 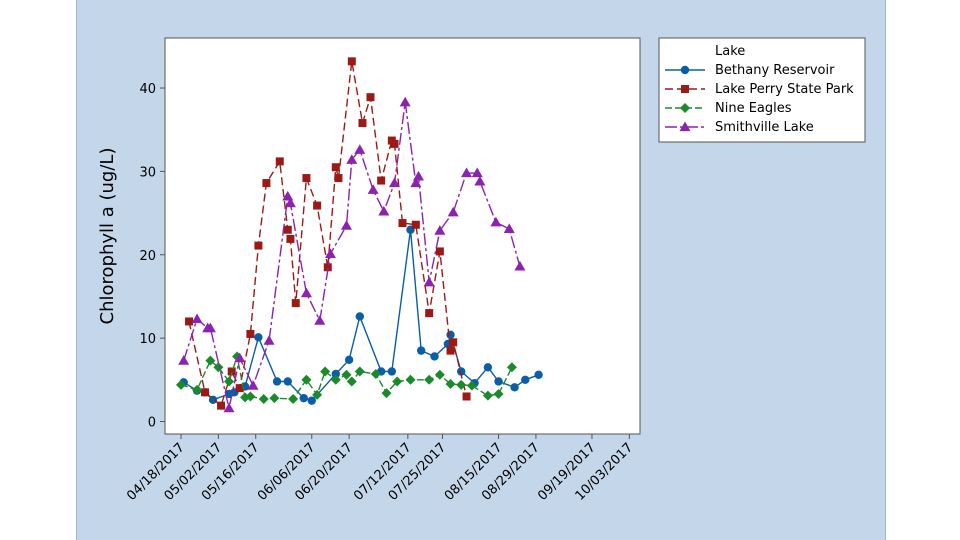 What do you see at coordinates (147, 256) in the screenshot?
I see `y-tick-label: 20` at bounding box center [147, 256].